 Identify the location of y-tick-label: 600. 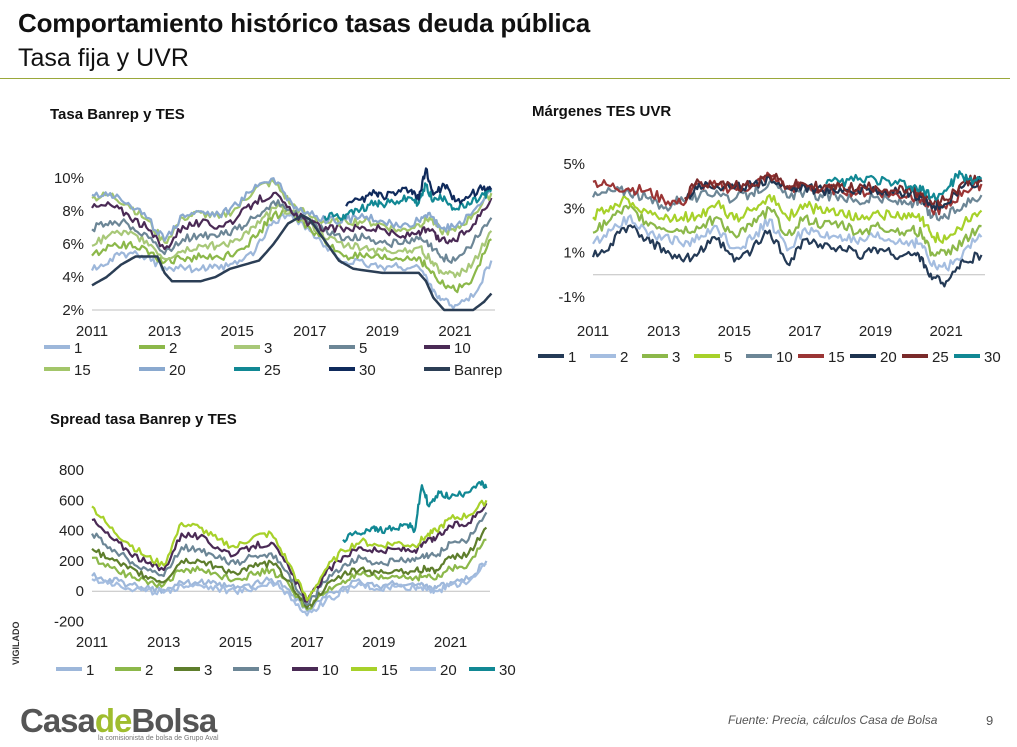
(71, 500).